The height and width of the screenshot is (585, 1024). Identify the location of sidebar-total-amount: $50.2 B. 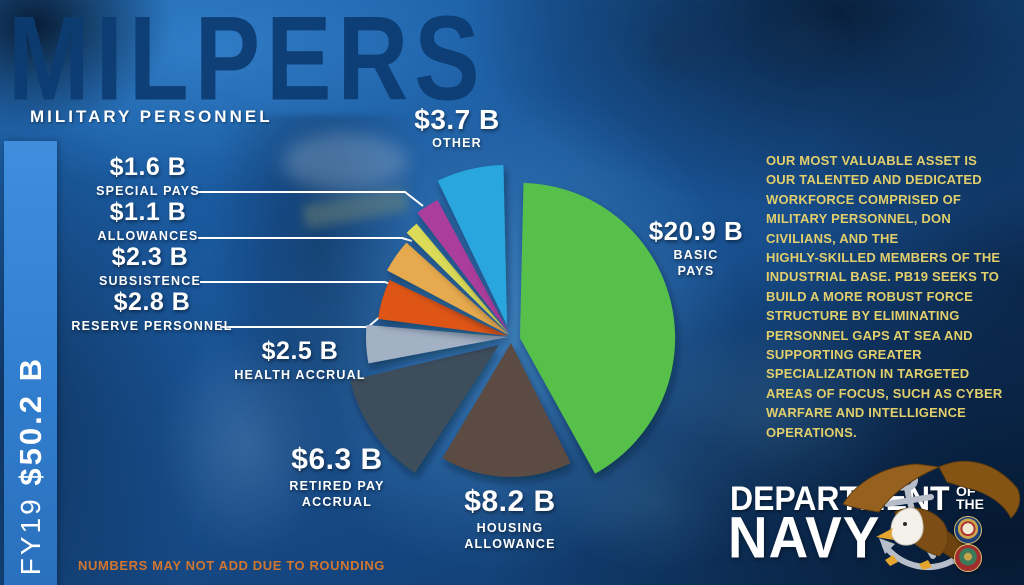
(30, 420).